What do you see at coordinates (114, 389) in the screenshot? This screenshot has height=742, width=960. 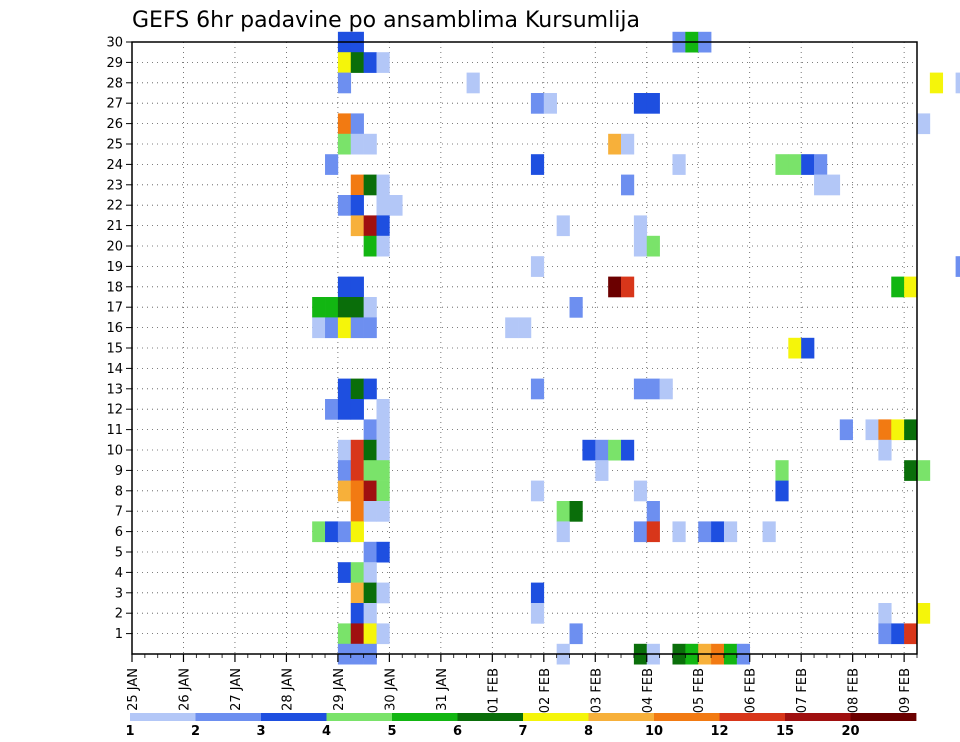 I see `y-tick-label: 13` at bounding box center [114, 389].